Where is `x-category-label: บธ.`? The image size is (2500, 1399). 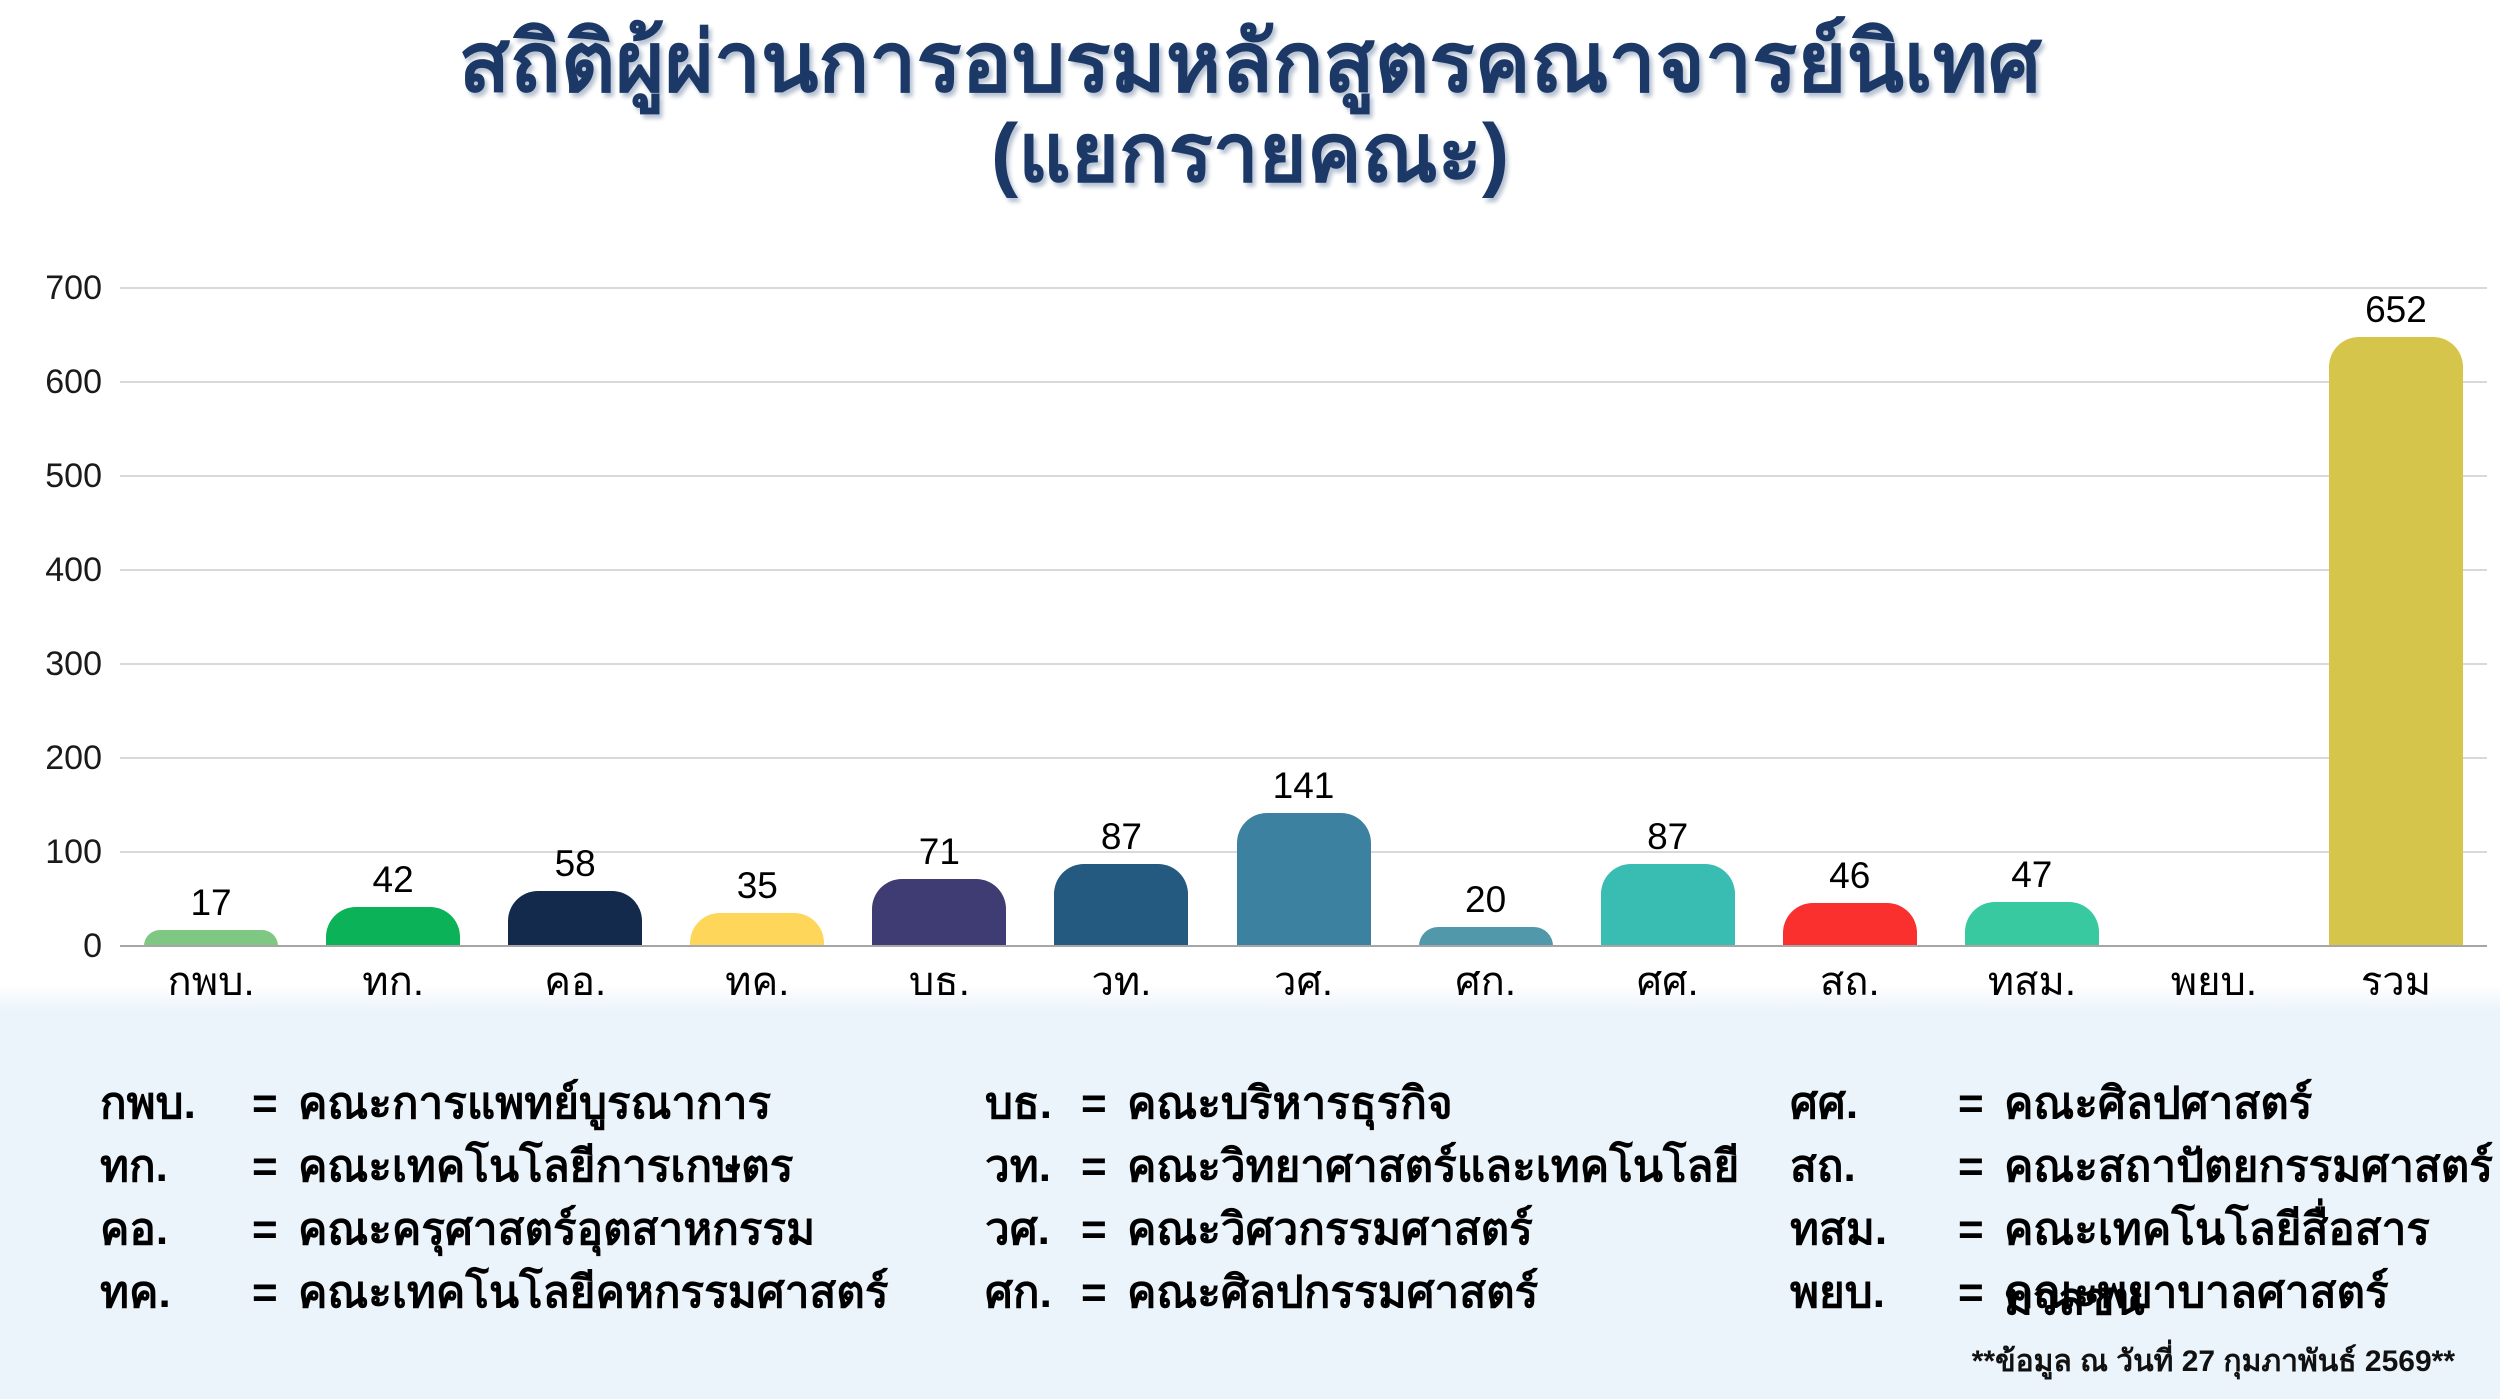 x-category-label: บธ. is located at coordinates (939, 982).